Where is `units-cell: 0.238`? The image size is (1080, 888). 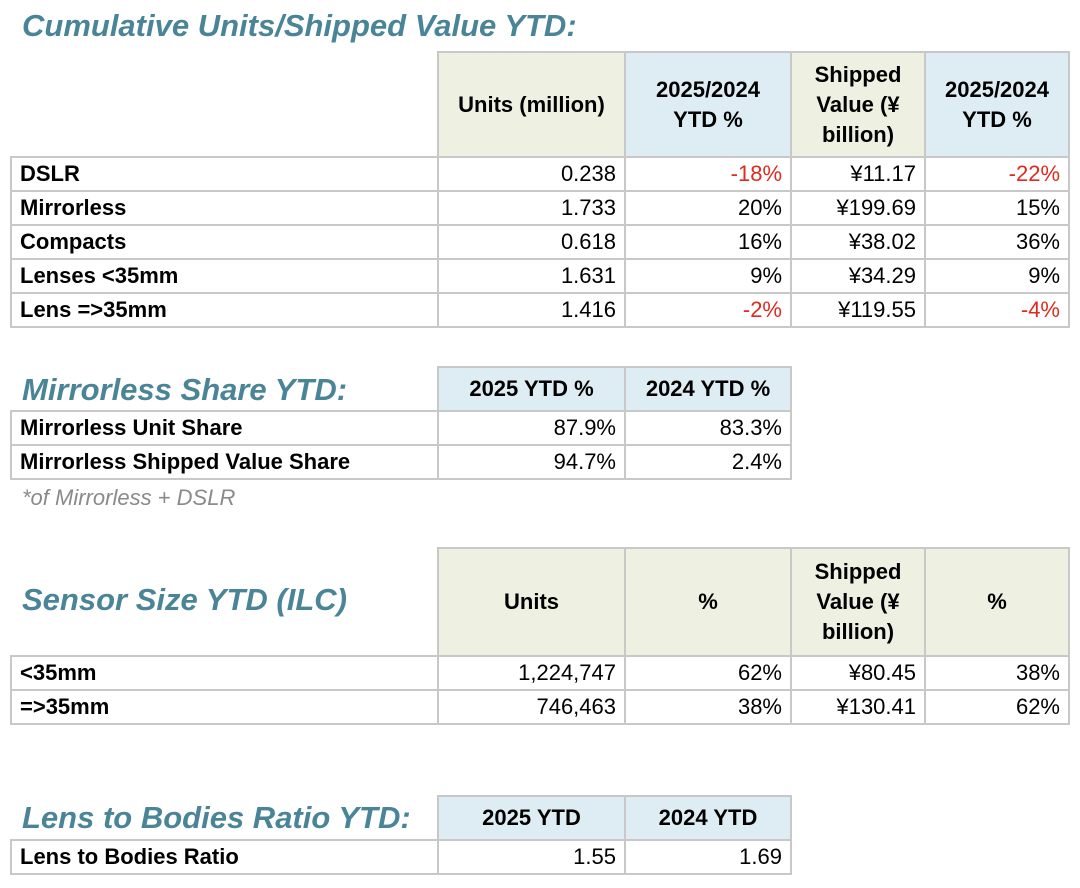 units-cell: 0.238 is located at coordinates (531, 174).